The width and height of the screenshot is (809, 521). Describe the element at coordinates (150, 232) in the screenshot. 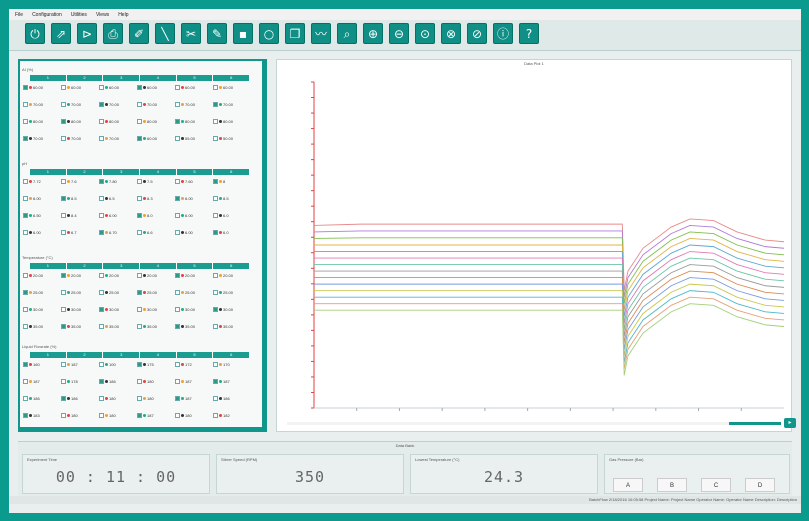

I see `cell-value: 6.6` at that location.